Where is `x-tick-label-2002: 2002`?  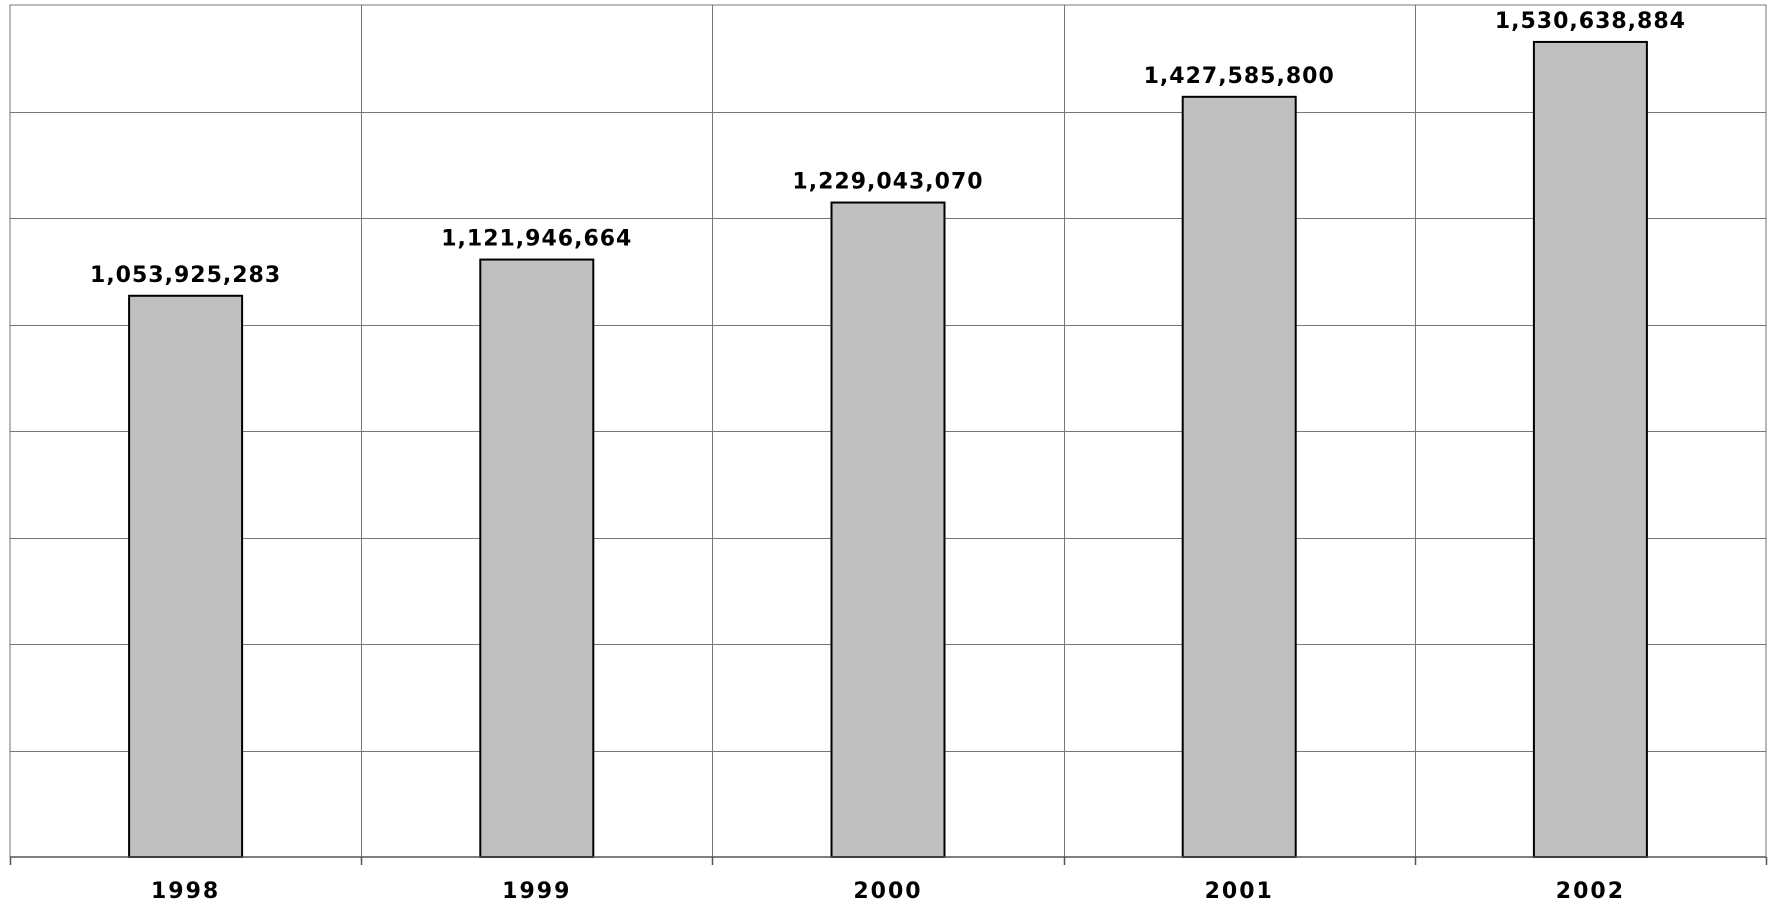 x-tick-label-2002: 2002 is located at coordinates (1590, 891).